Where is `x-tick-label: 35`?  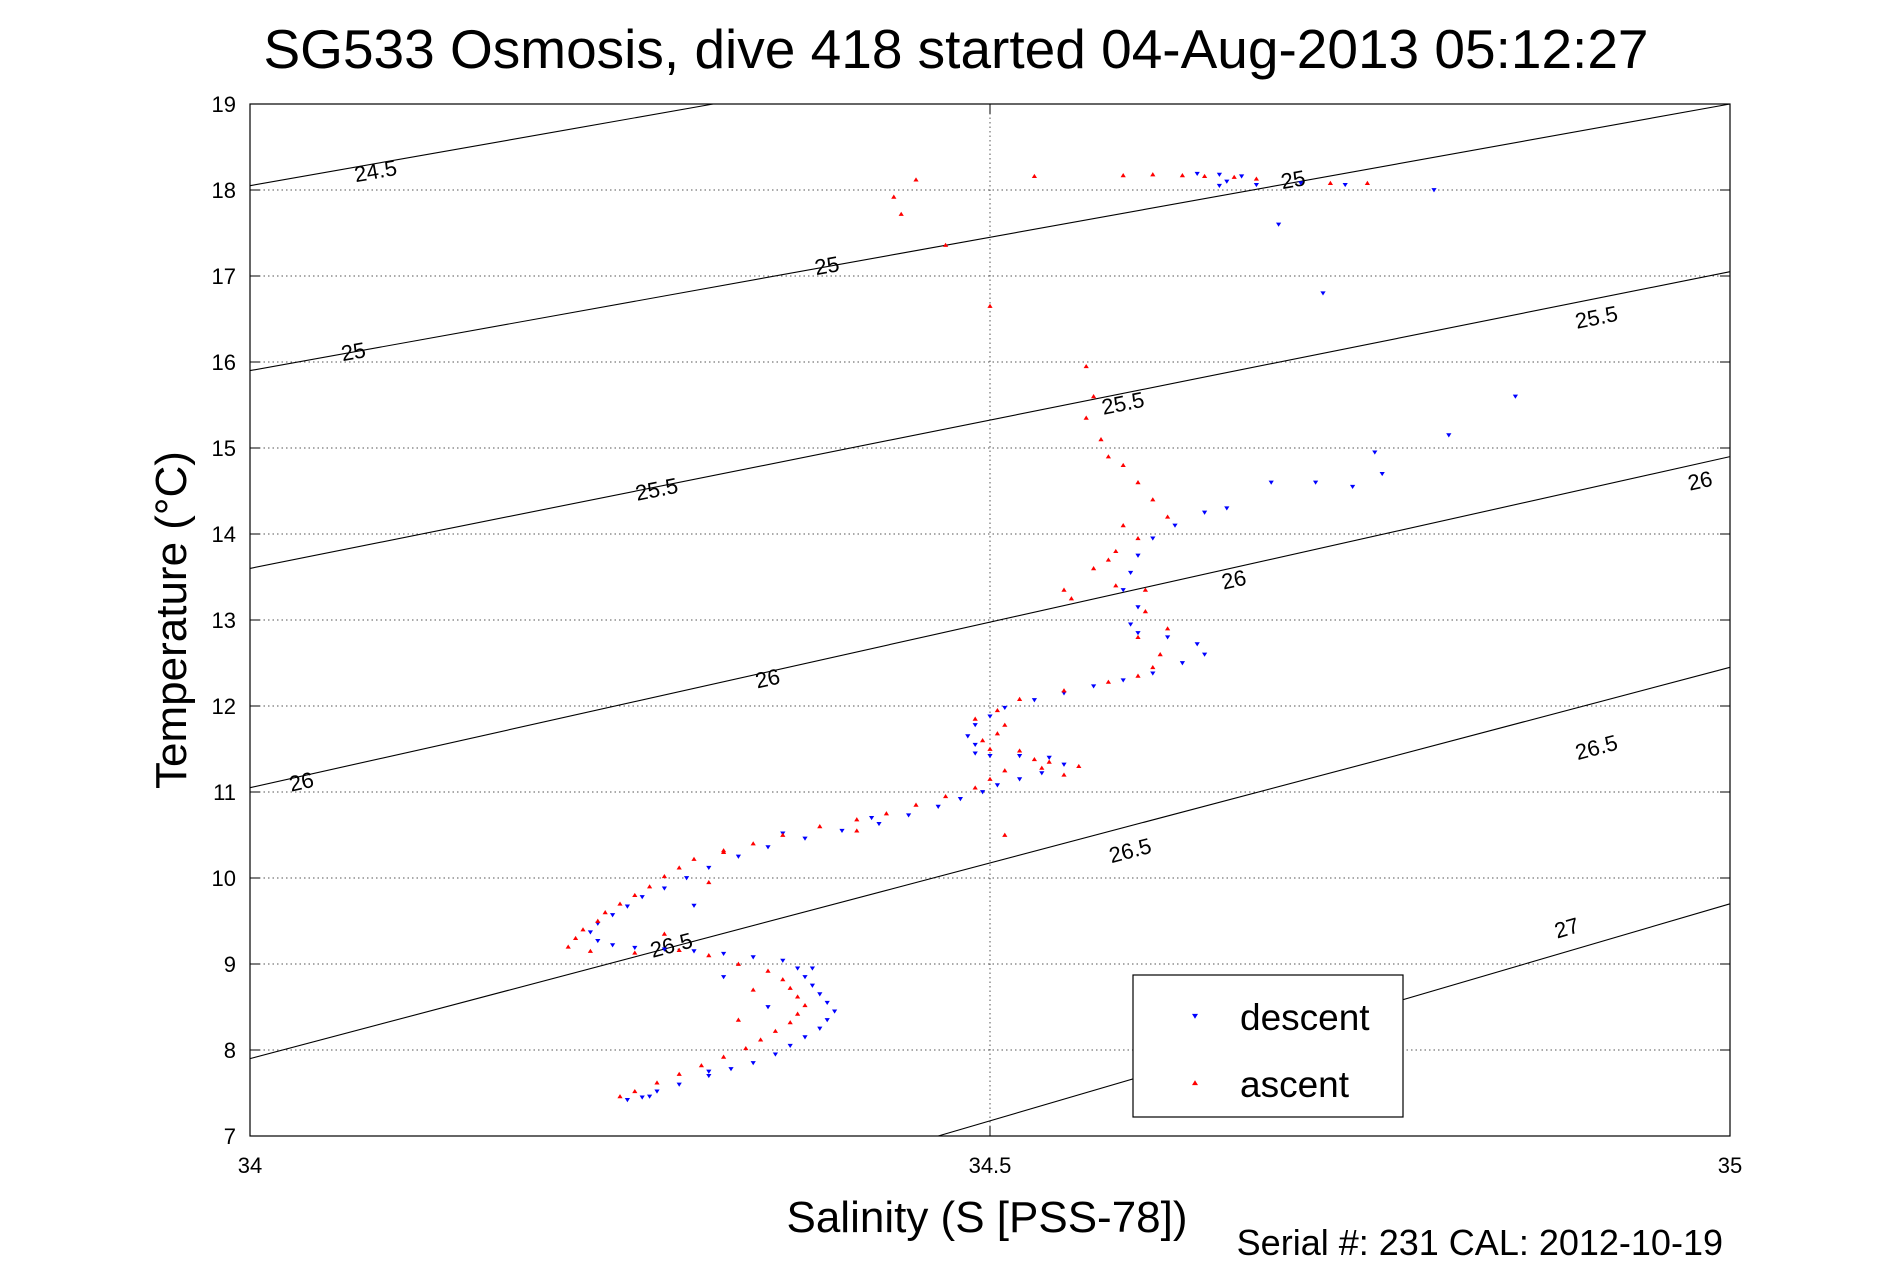
x-tick-label: 35 is located at coordinates (1730, 1165).